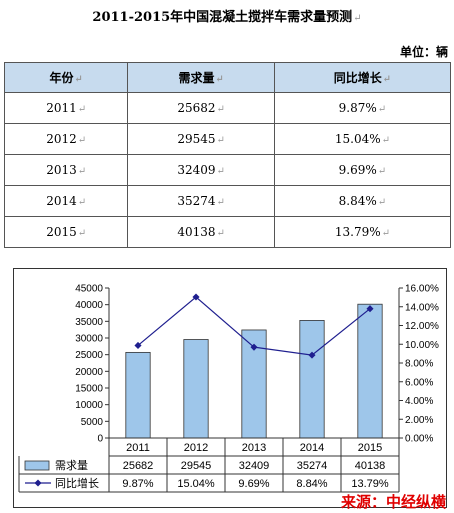 This screenshot has height=513, width=454. Describe the element at coordinates (38, 483) in the screenshot. I see `legend-marker-growth` at that location.